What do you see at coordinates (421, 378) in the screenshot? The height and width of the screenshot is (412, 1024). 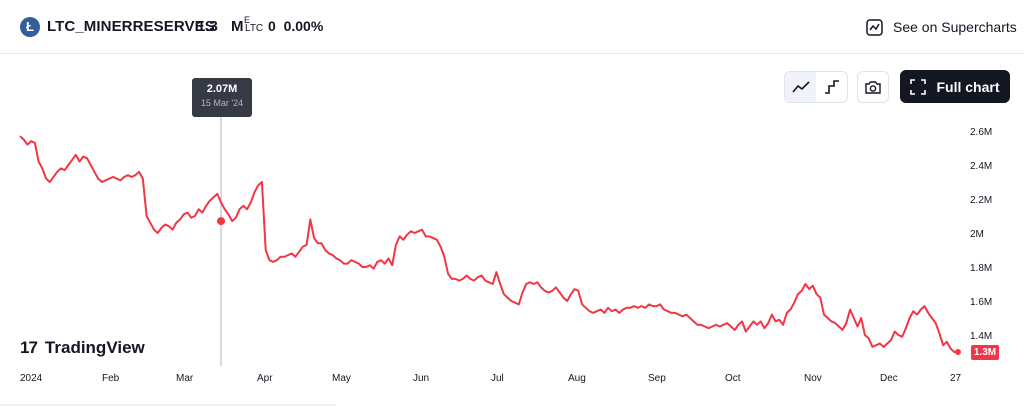 I see `x-tick-label: Jun` at bounding box center [421, 378].